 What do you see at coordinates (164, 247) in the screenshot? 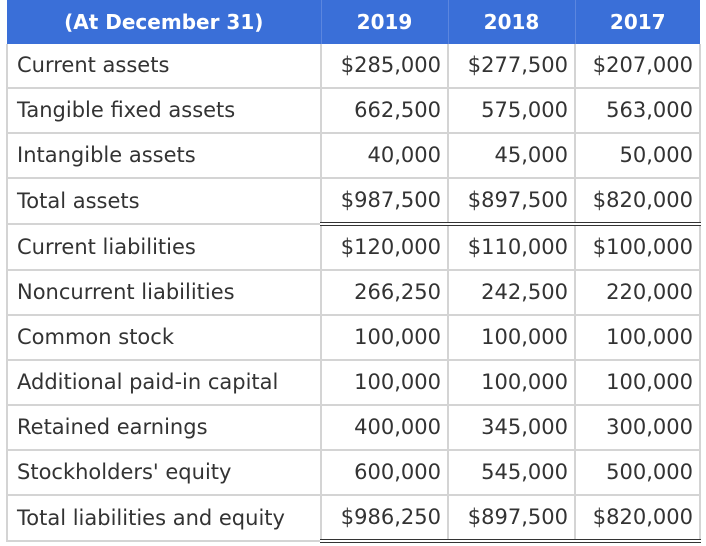
I see `row-label: Current liabilities` at bounding box center [164, 247].